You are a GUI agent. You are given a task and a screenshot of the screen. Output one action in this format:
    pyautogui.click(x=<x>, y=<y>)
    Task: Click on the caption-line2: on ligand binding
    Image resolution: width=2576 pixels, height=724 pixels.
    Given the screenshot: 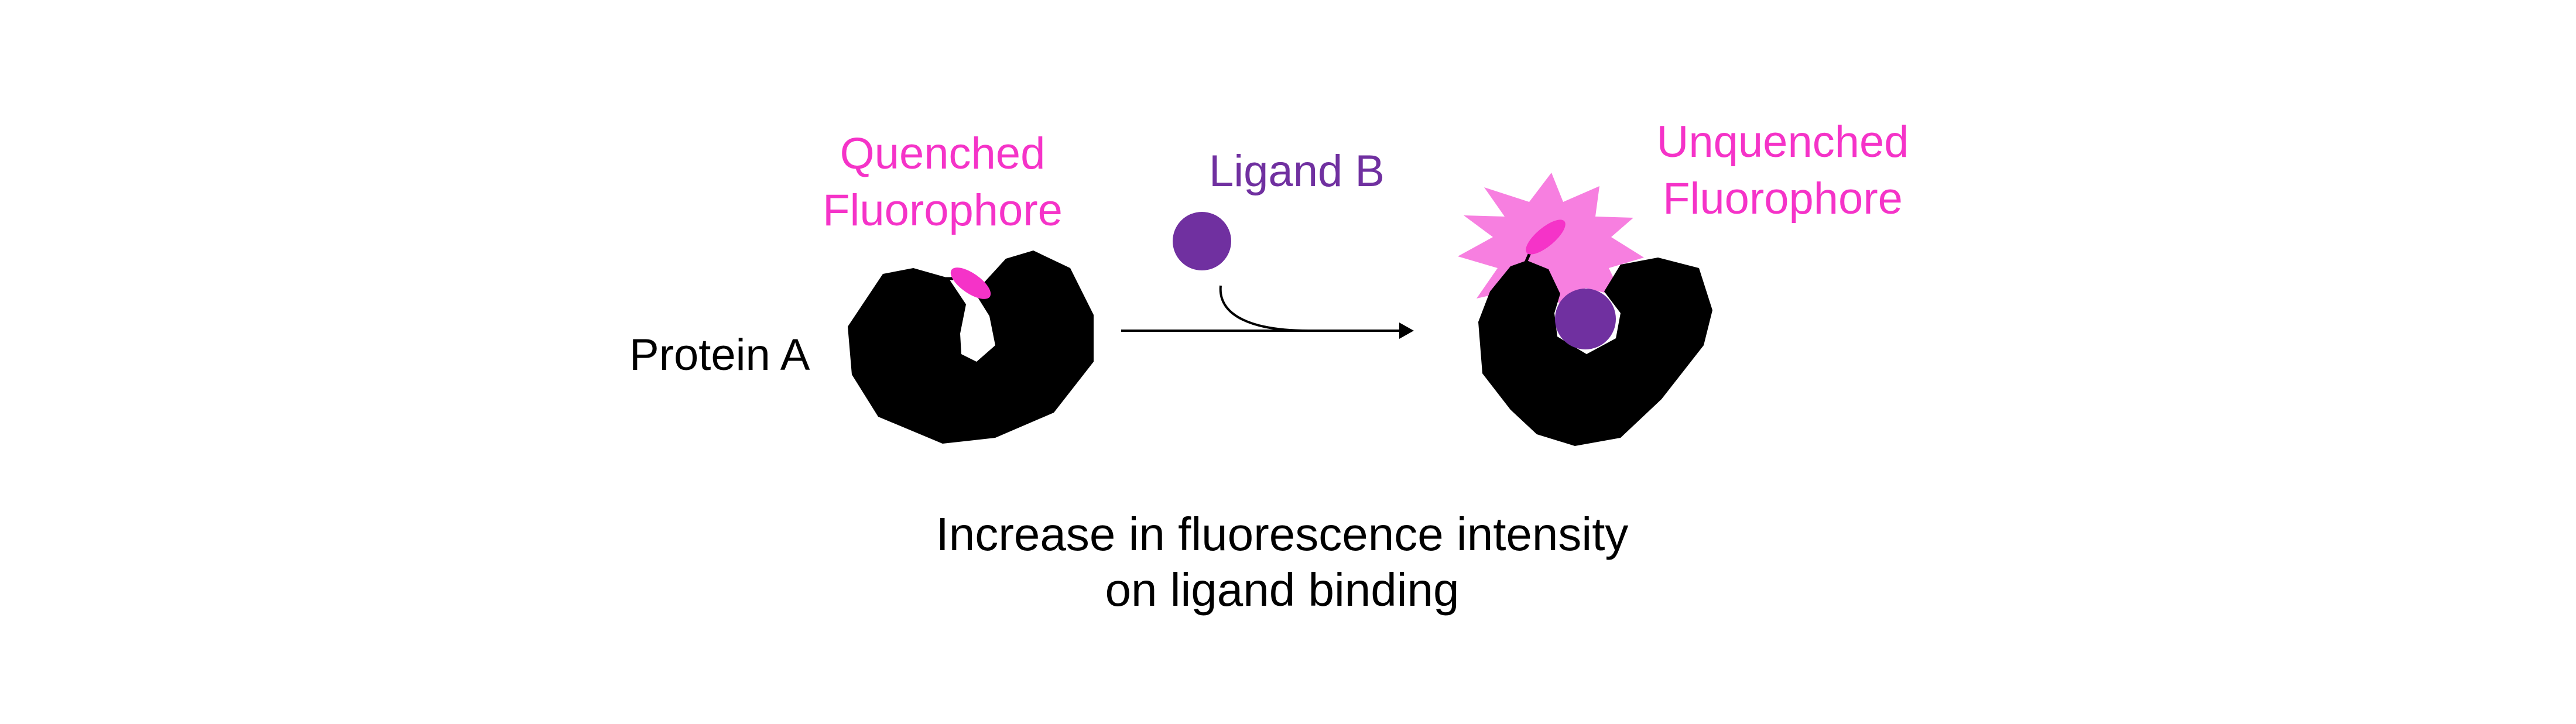 What is the action you would take?
    pyautogui.click(x=1282, y=590)
    